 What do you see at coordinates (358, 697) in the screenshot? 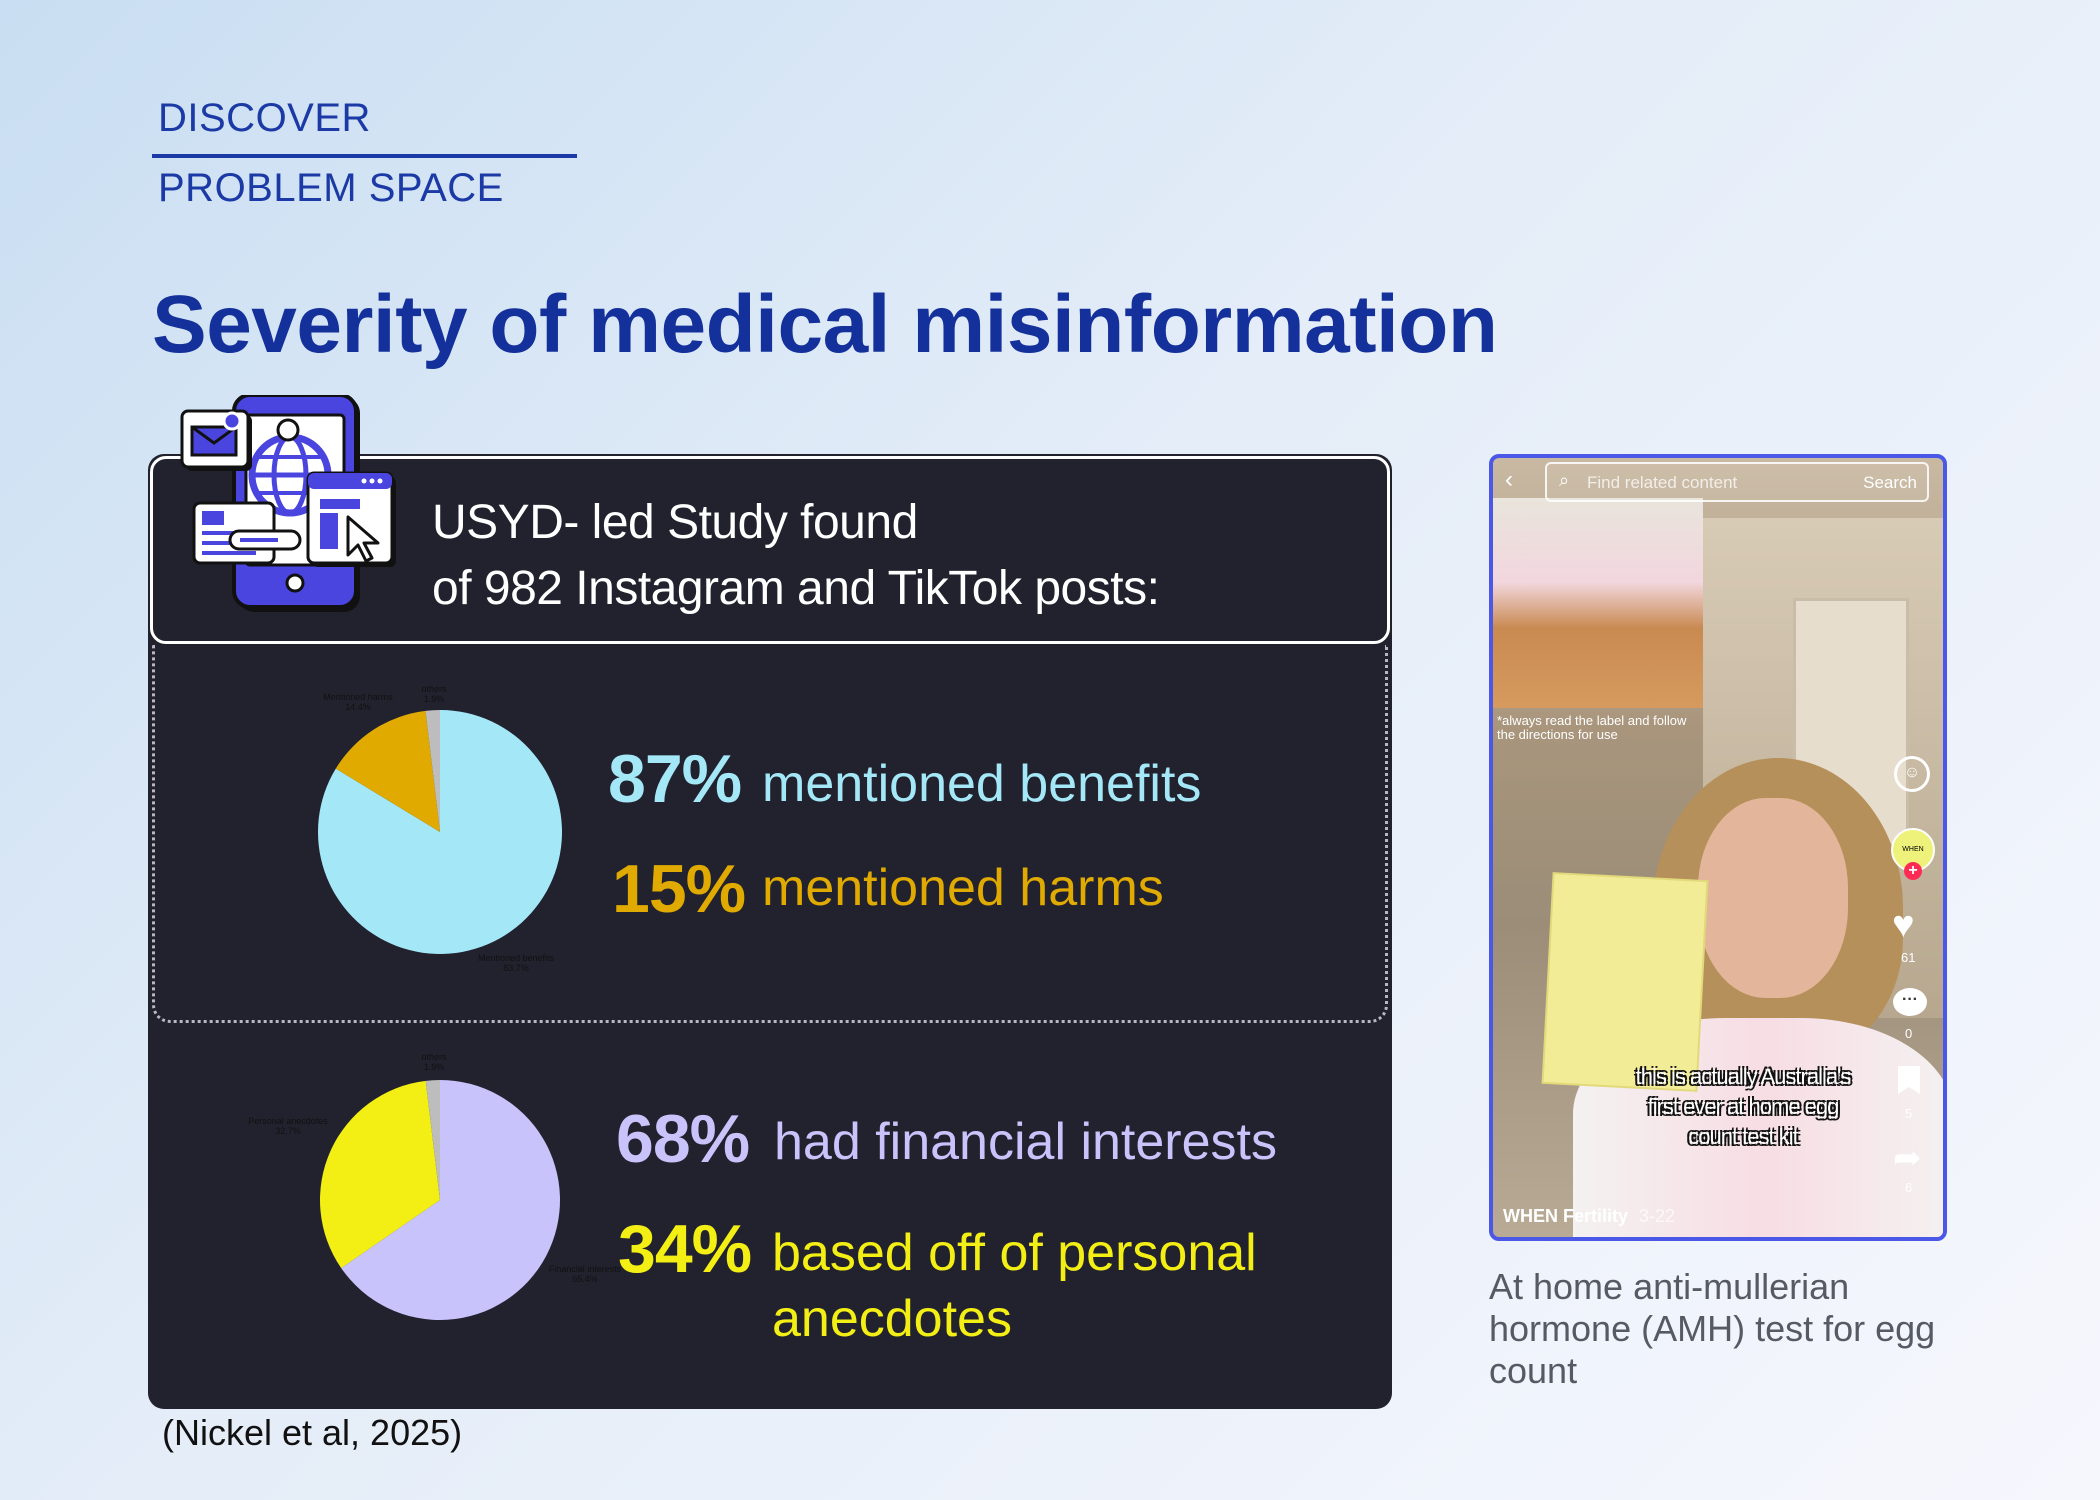
I see `pie1-label-harms: Mentioned harms` at bounding box center [358, 697].